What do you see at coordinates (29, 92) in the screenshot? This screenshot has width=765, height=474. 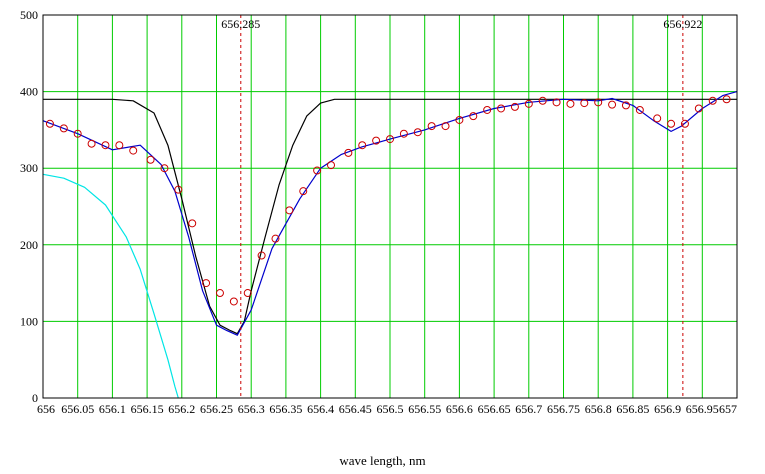 I see `y-tick-label: 400` at bounding box center [29, 92].